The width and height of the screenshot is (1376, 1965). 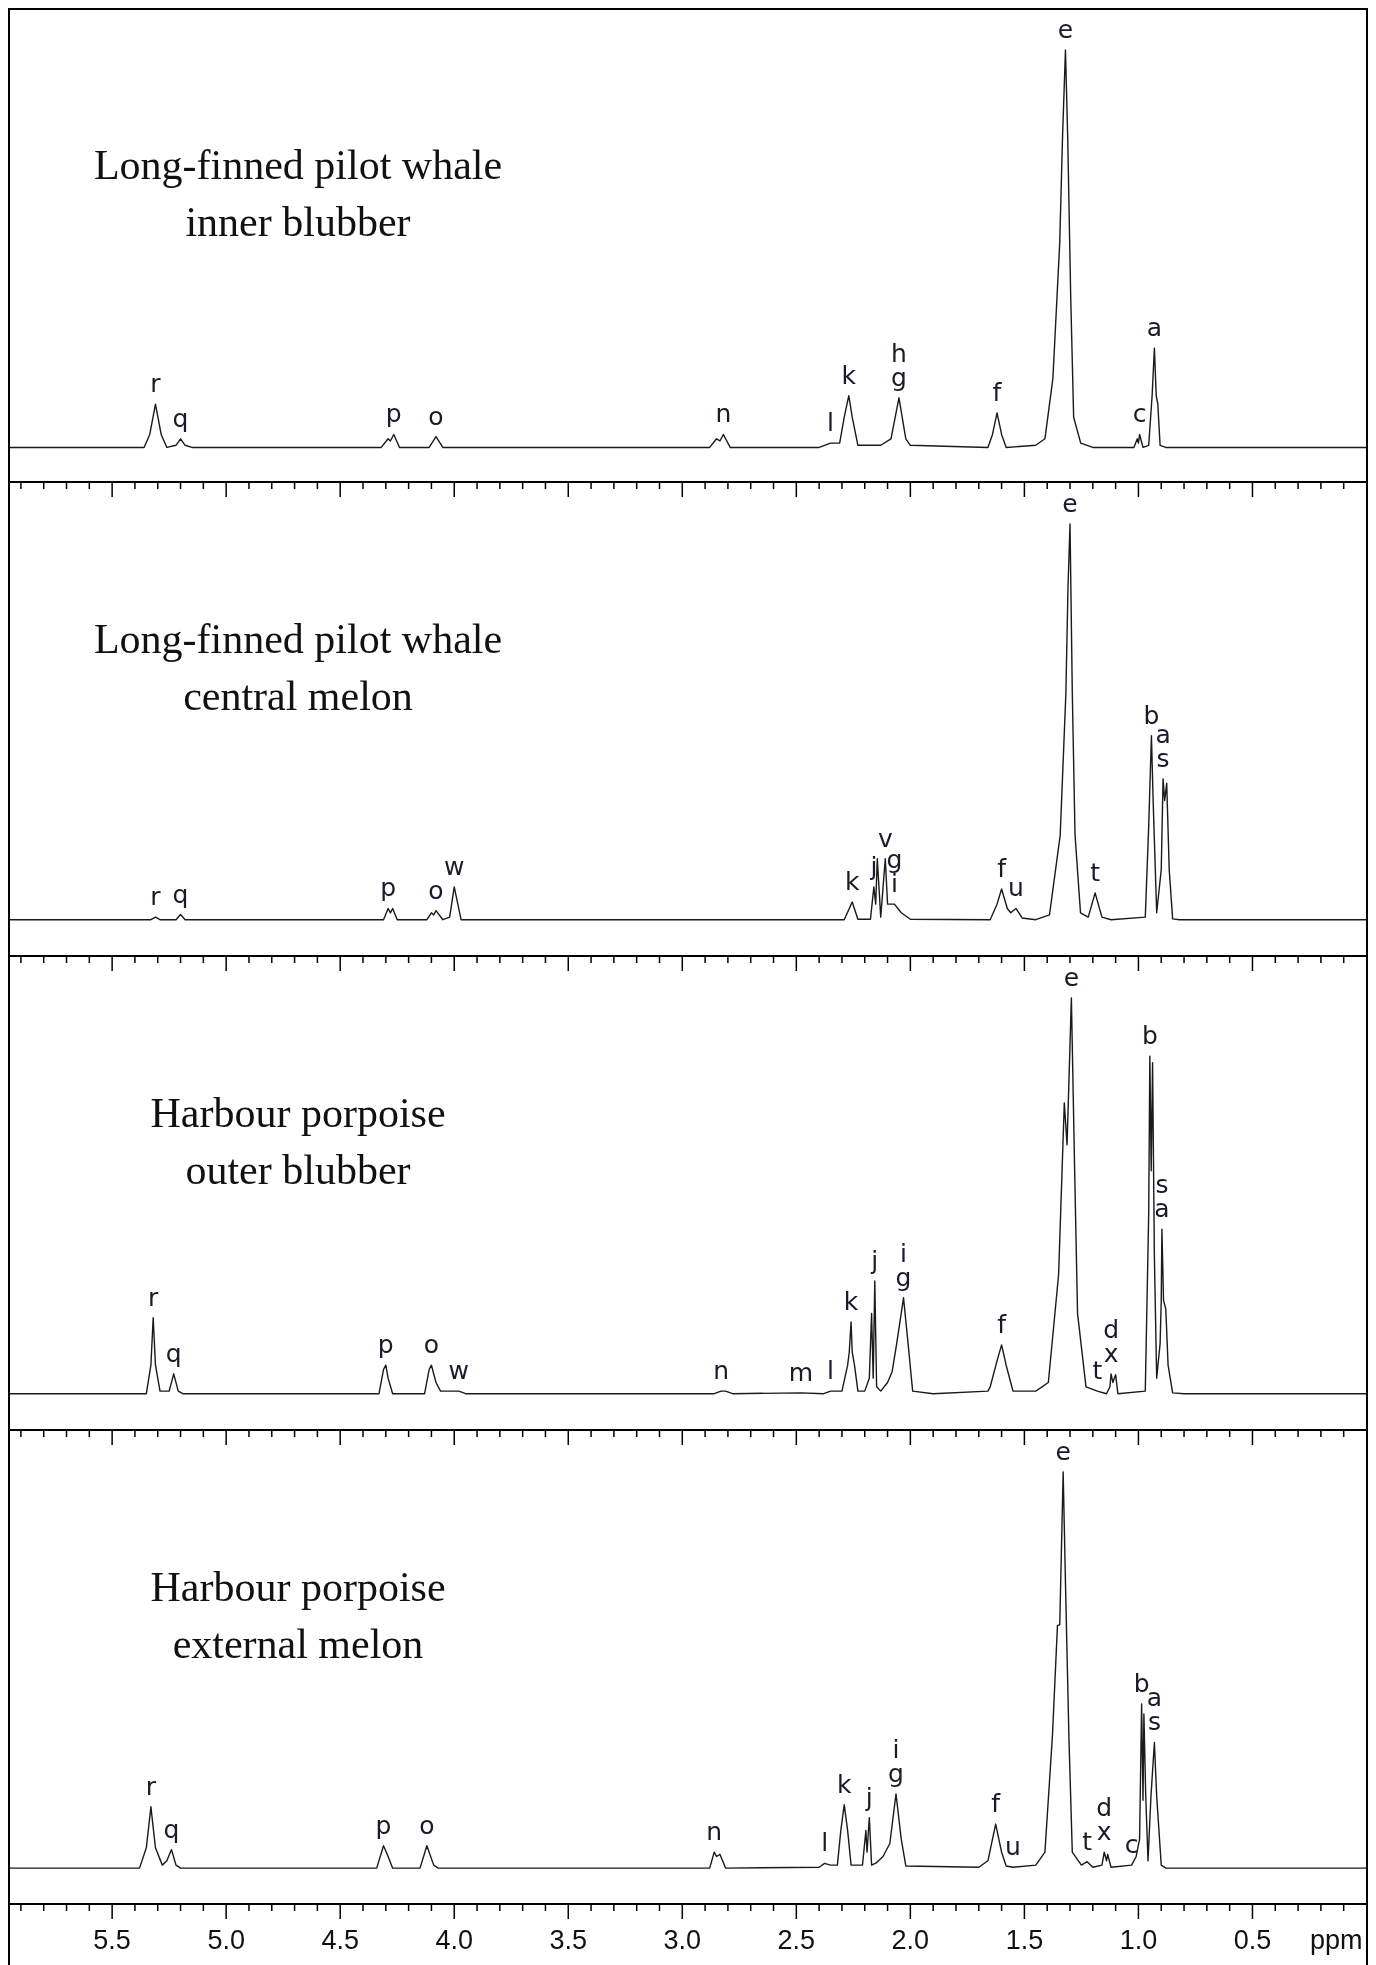 What do you see at coordinates (801, 1372) in the screenshot?
I see `annotation: m` at bounding box center [801, 1372].